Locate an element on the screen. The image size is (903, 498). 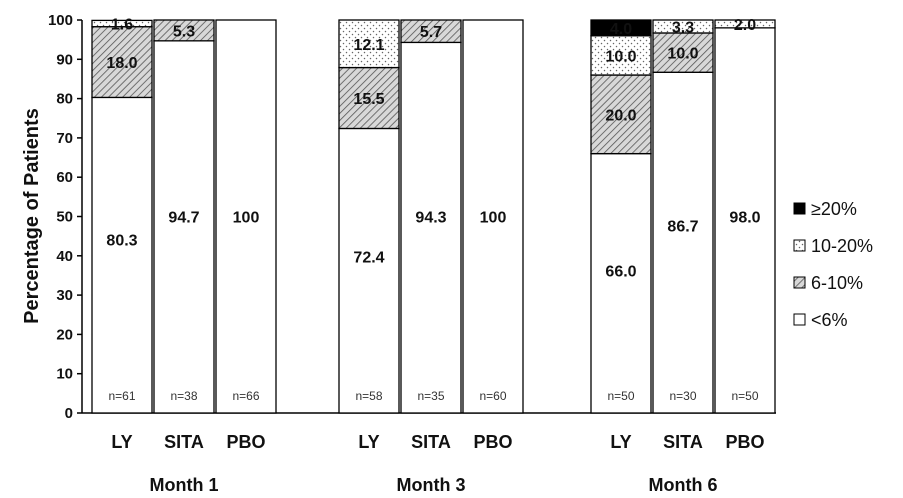
sample-size-label: n=30 is located at coordinates (682, 396).